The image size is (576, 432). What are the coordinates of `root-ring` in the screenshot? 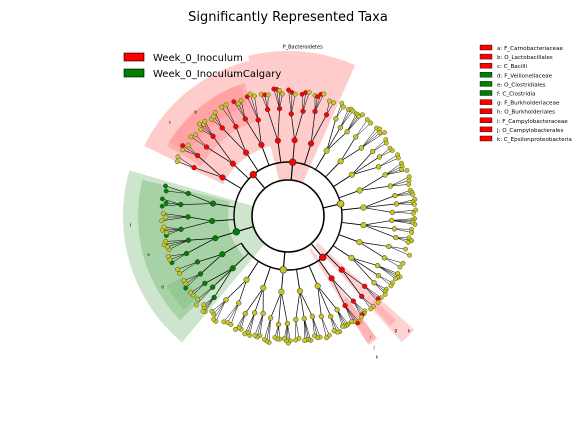 It's located at (288, 216).